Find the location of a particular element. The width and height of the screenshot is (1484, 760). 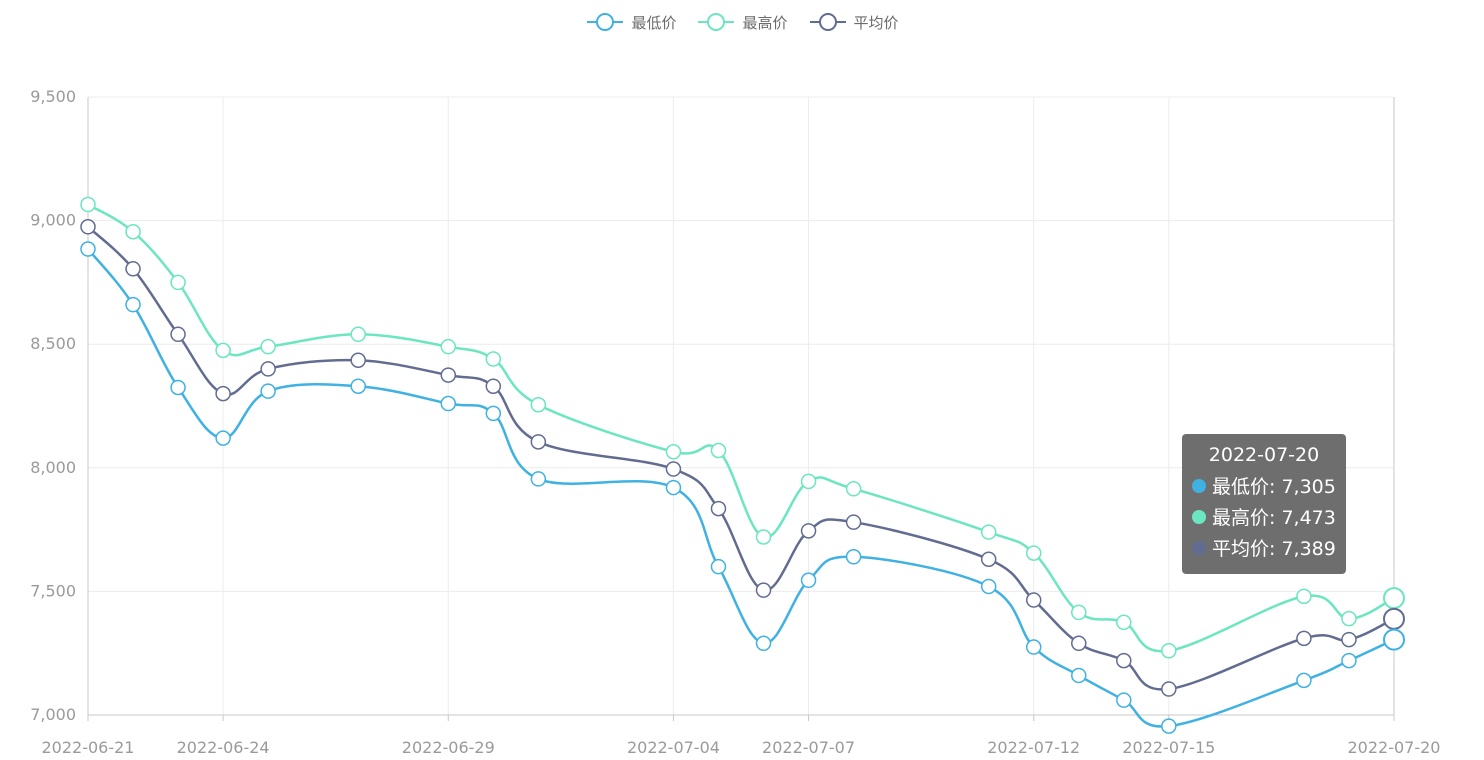

legend-min-price-icon is located at coordinates (605, 22).